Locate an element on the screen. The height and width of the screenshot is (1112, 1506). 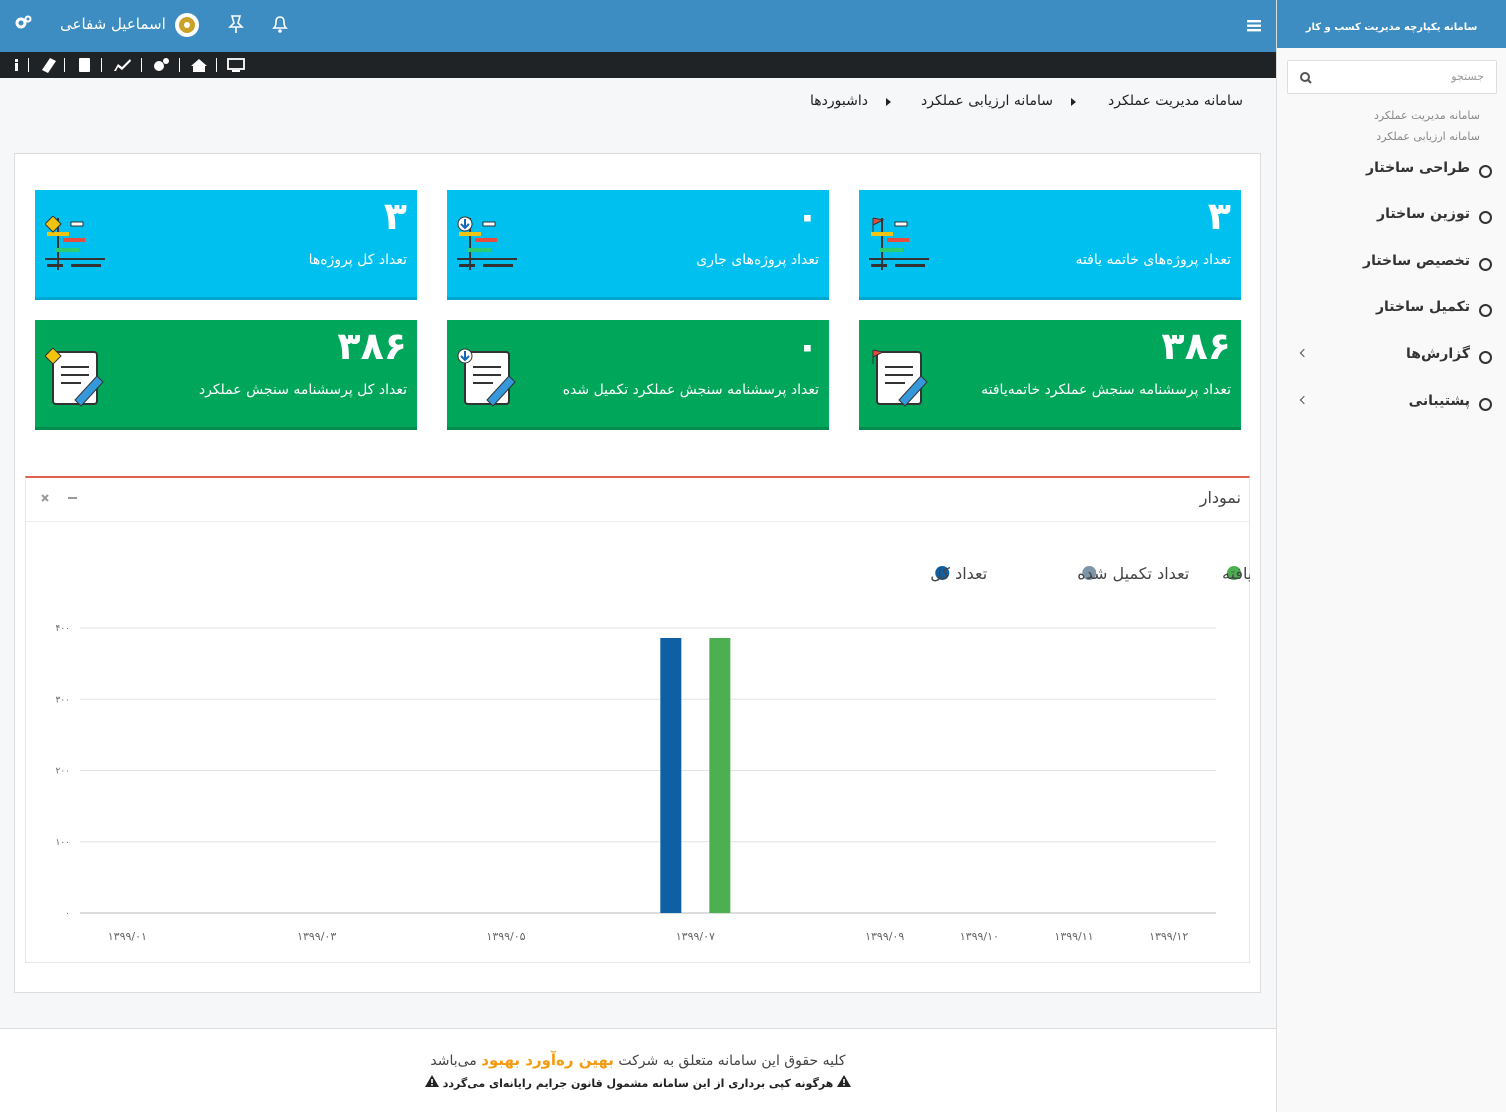
stat-card: ۰ تعداد پروژه‌های جاری is located at coordinates (638, 245).